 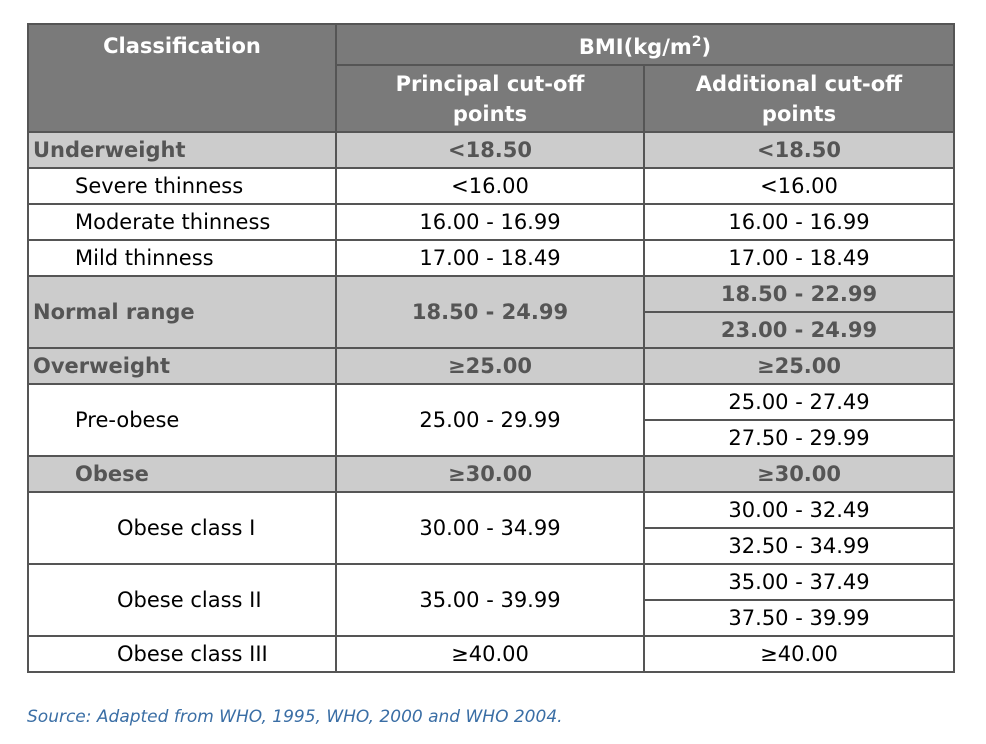 What do you see at coordinates (182, 474) in the screenshot?
I see `label-obese: Obese` at bounding box center [182, 474].